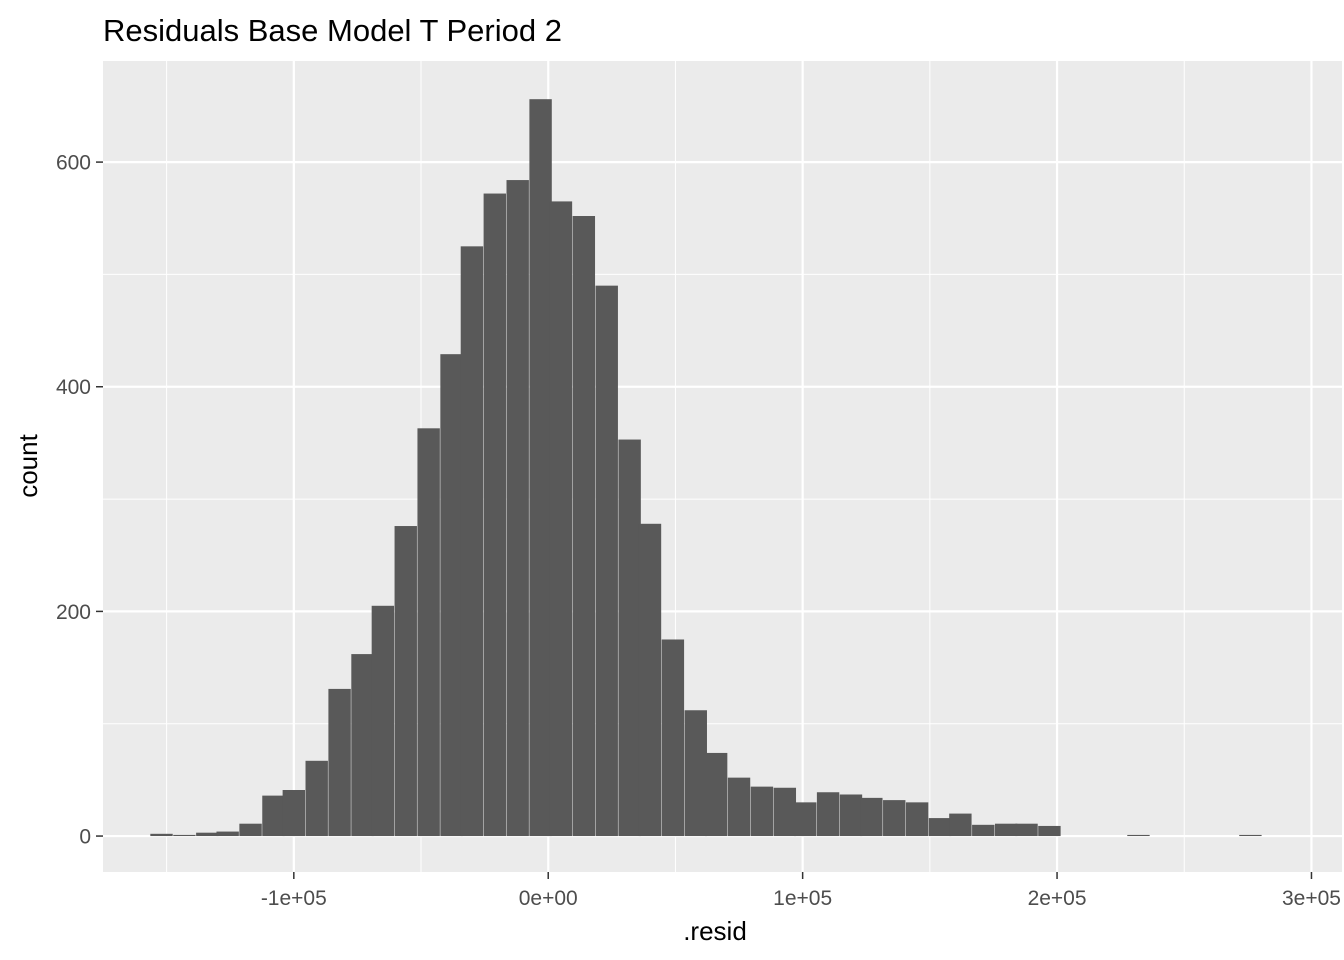 The image size is (1344, 960). What do you see at coordinates (1057, 898) in the screenshot?
I see `x-tick-label: 2e+05` at bounding box center [1057, 898].